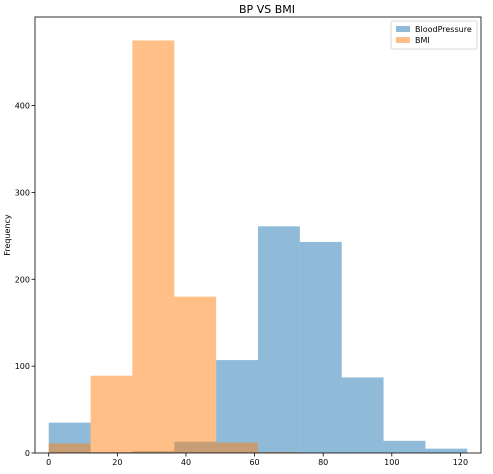  Describe the element at coordinates (267, 9) in the screenshot. I see `chart-title: BP VS BMI` at that location.